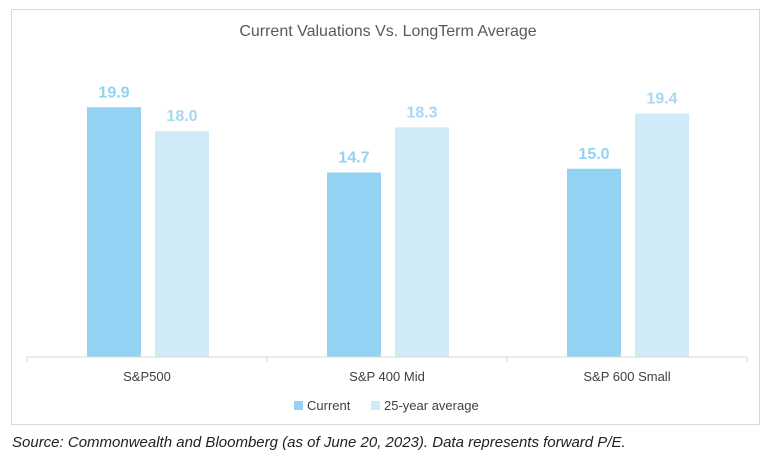  What do you see at coordinates (662, 235) in the screenshot?
I see `bar-25-year-average-s-p-600-small` at bounding box center [662, 235].